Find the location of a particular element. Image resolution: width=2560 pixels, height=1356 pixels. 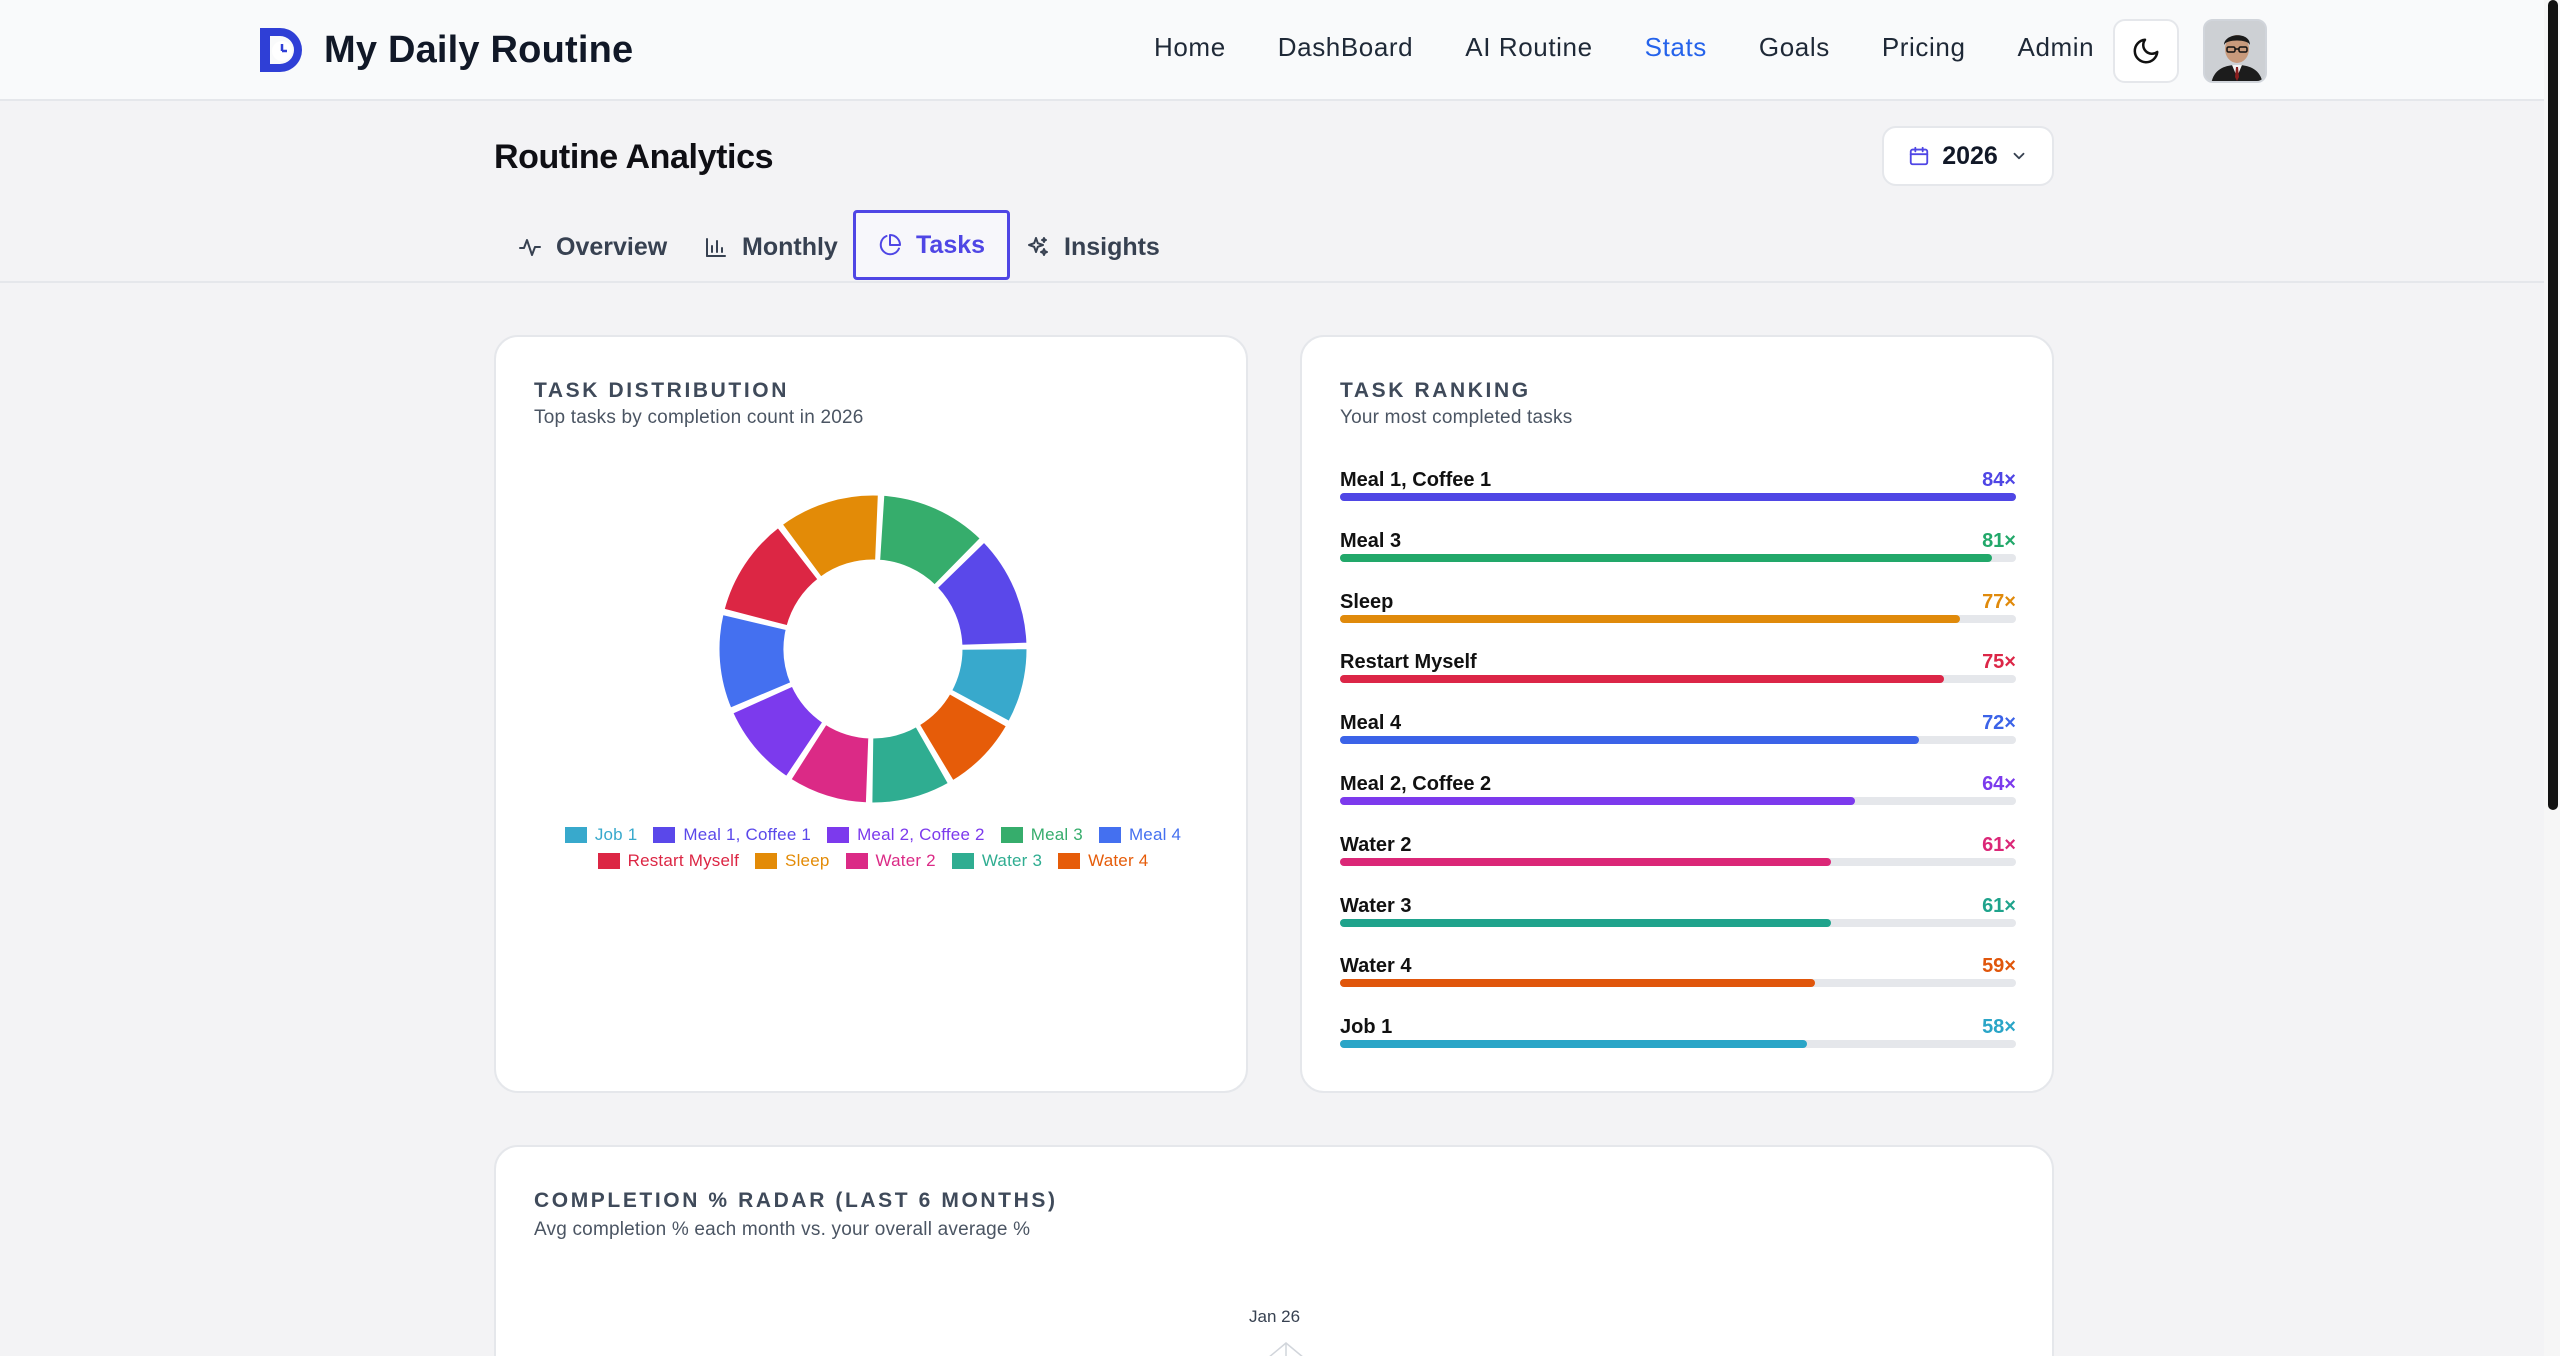

ranking-row: Meal 2, Coffee 2 64× is located at coordinates (1678, 799).